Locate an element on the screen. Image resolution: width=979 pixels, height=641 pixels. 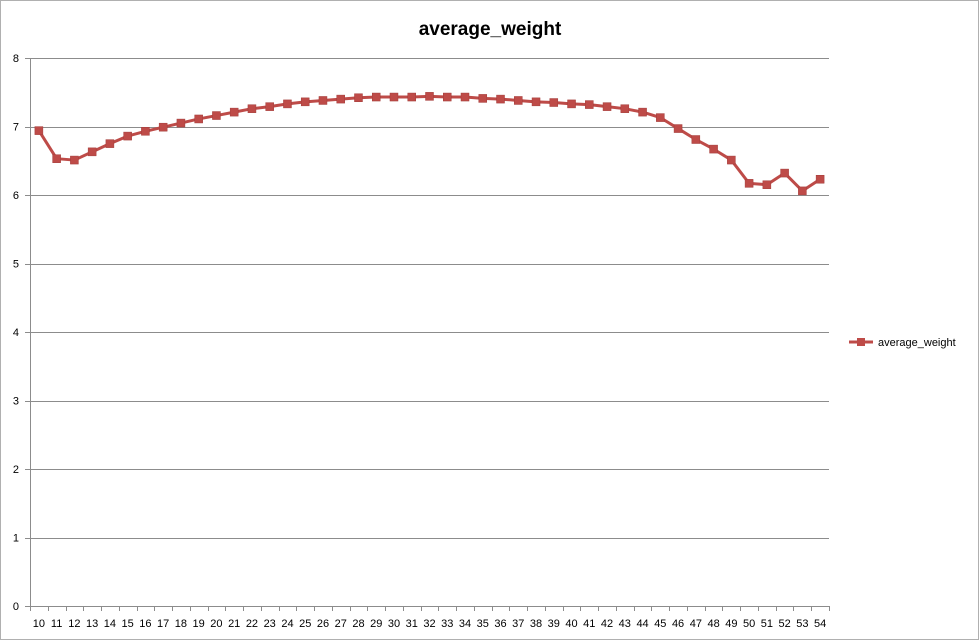
y-axis-ticks: 0 1 2 3 4 5 6 7 8 is located at coordinates (16, 333).